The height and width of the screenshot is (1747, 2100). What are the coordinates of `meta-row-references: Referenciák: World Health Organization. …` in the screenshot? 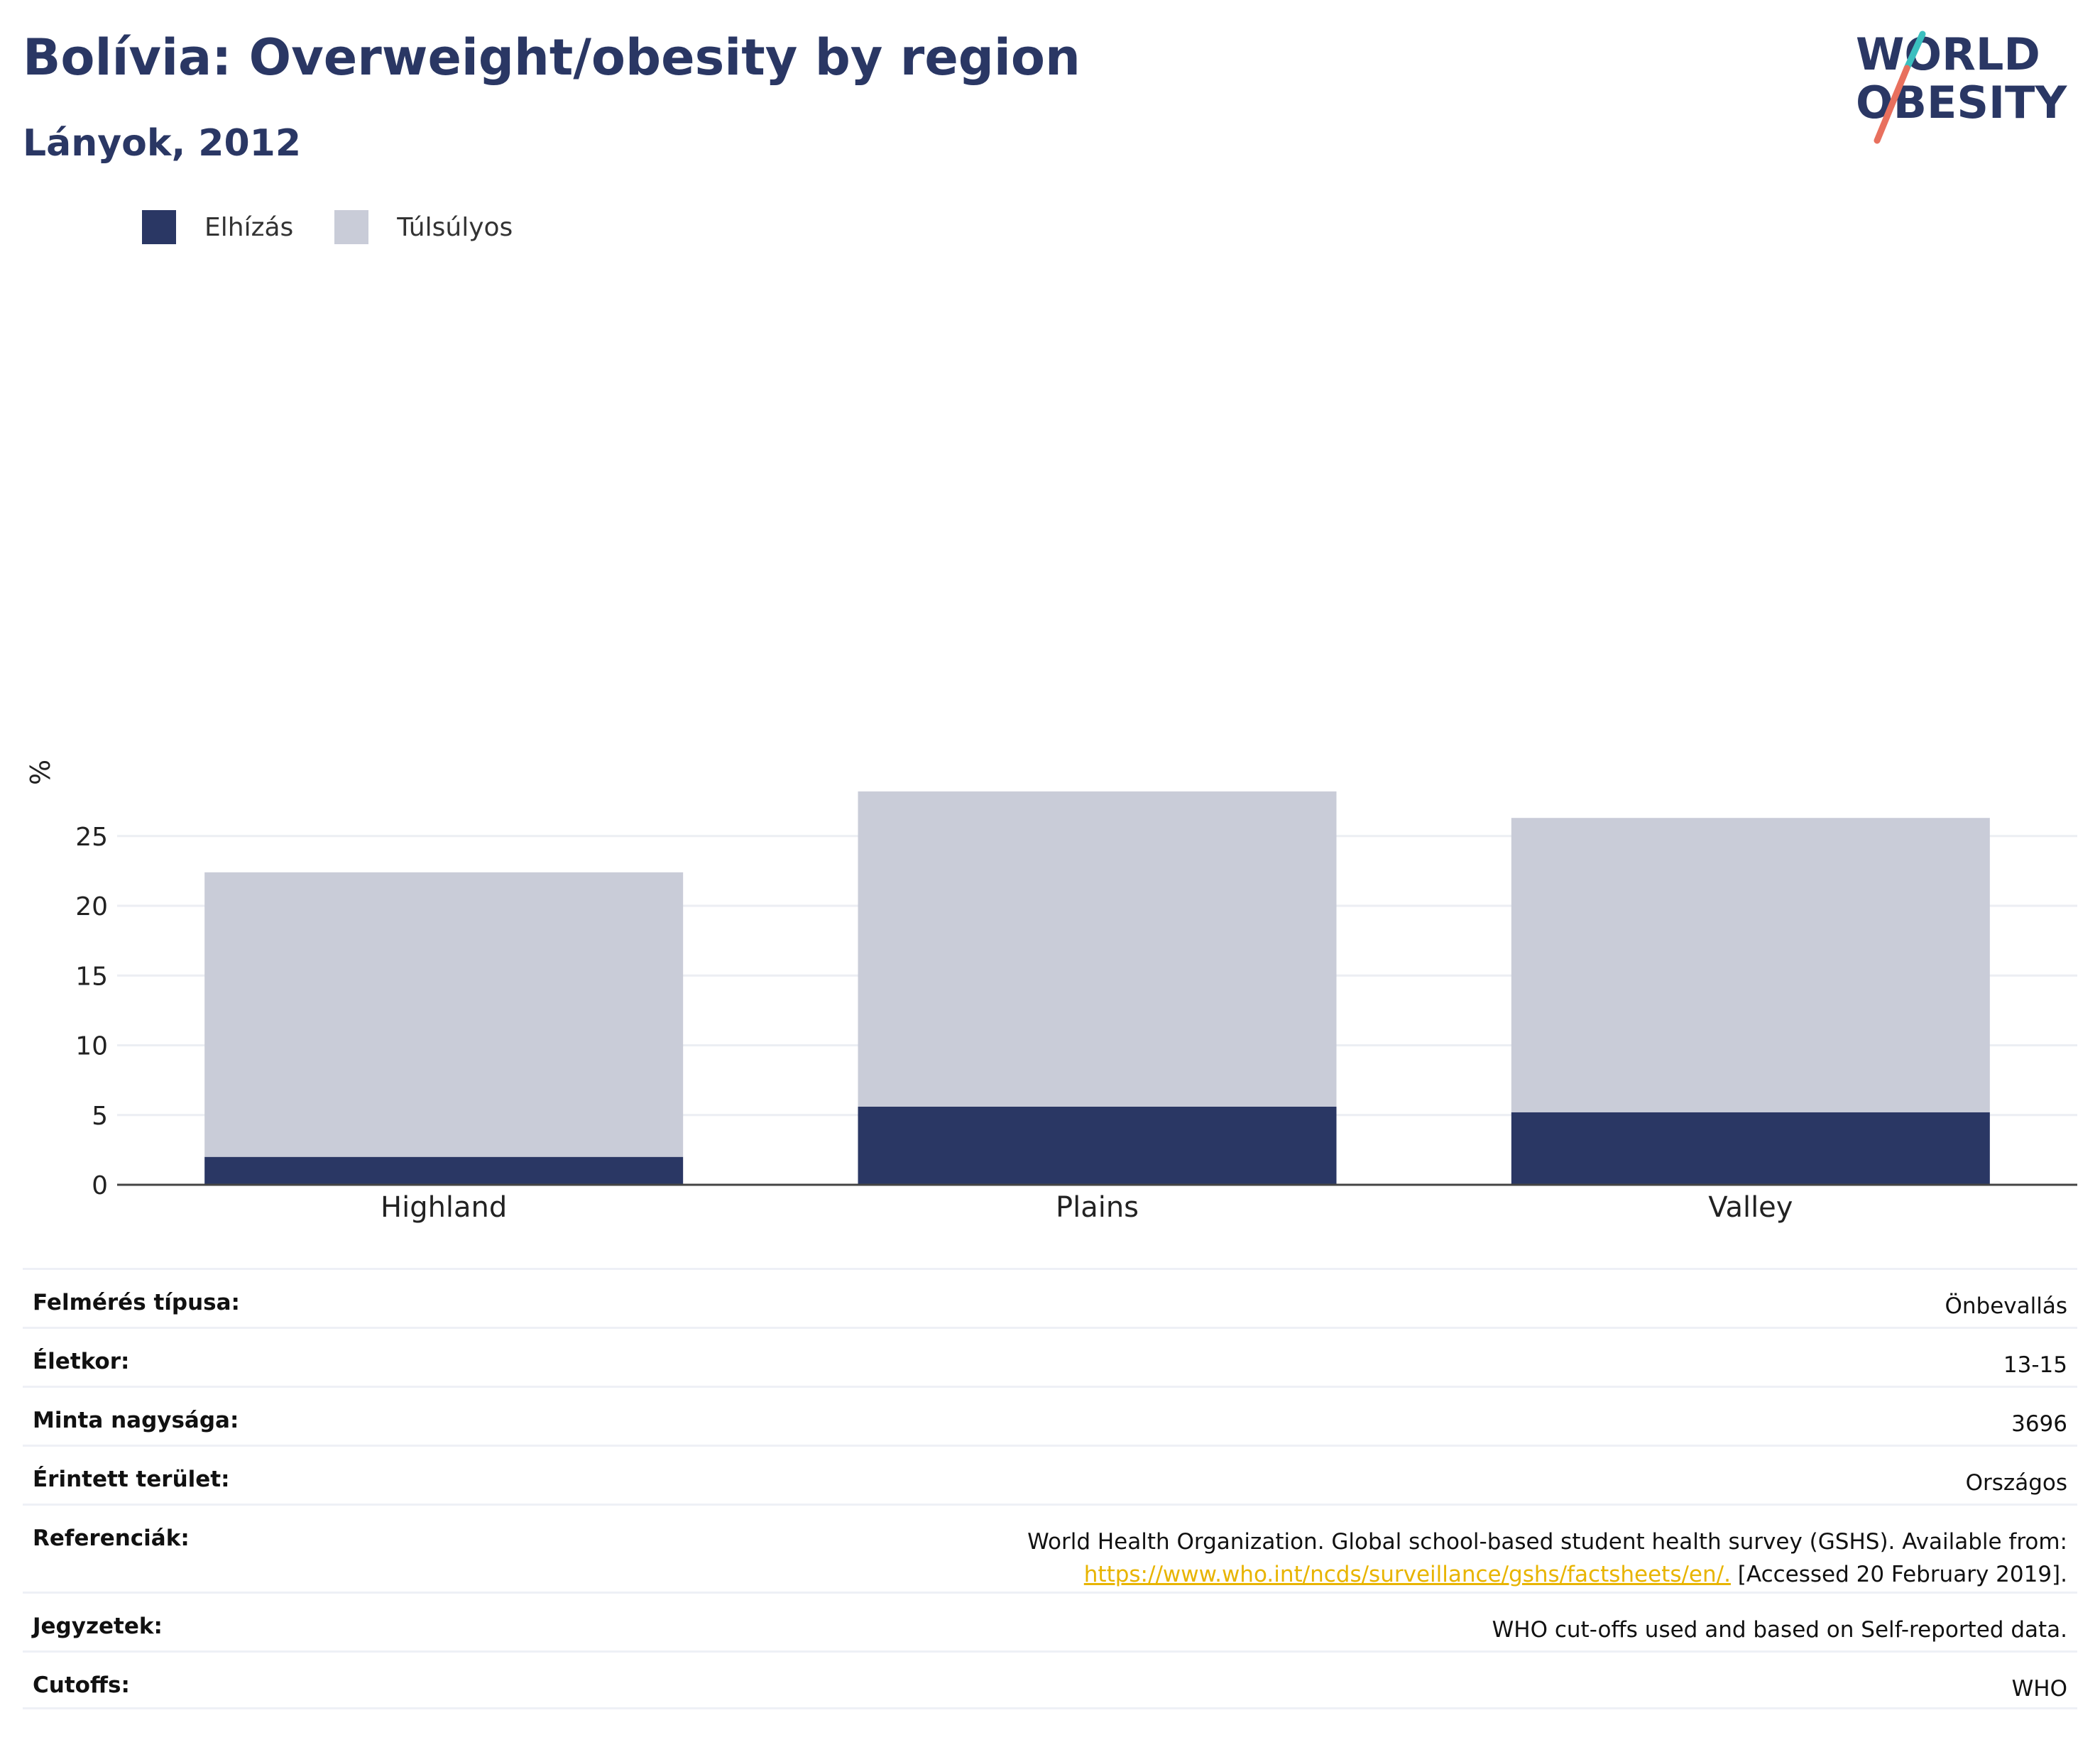 It's located at (1050, 1548).